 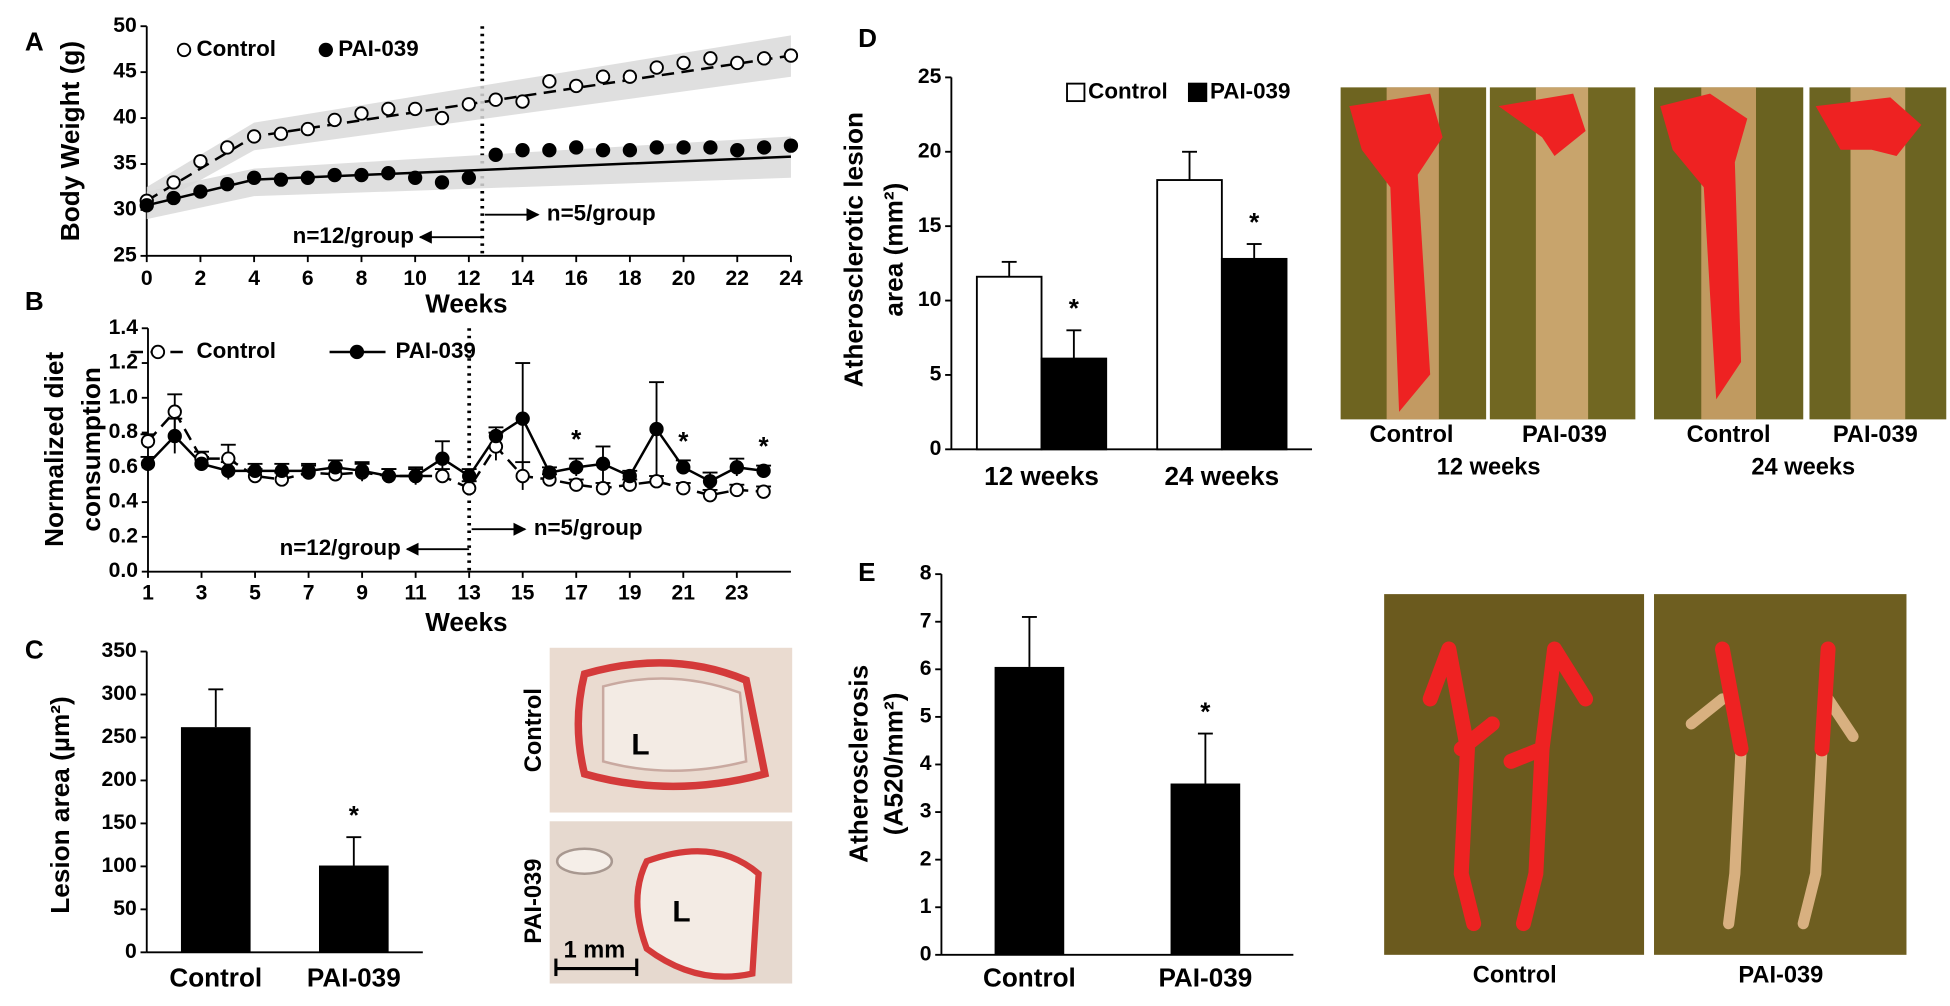 I want to click on x-tick-label: 22, so click(x=738, y=278).